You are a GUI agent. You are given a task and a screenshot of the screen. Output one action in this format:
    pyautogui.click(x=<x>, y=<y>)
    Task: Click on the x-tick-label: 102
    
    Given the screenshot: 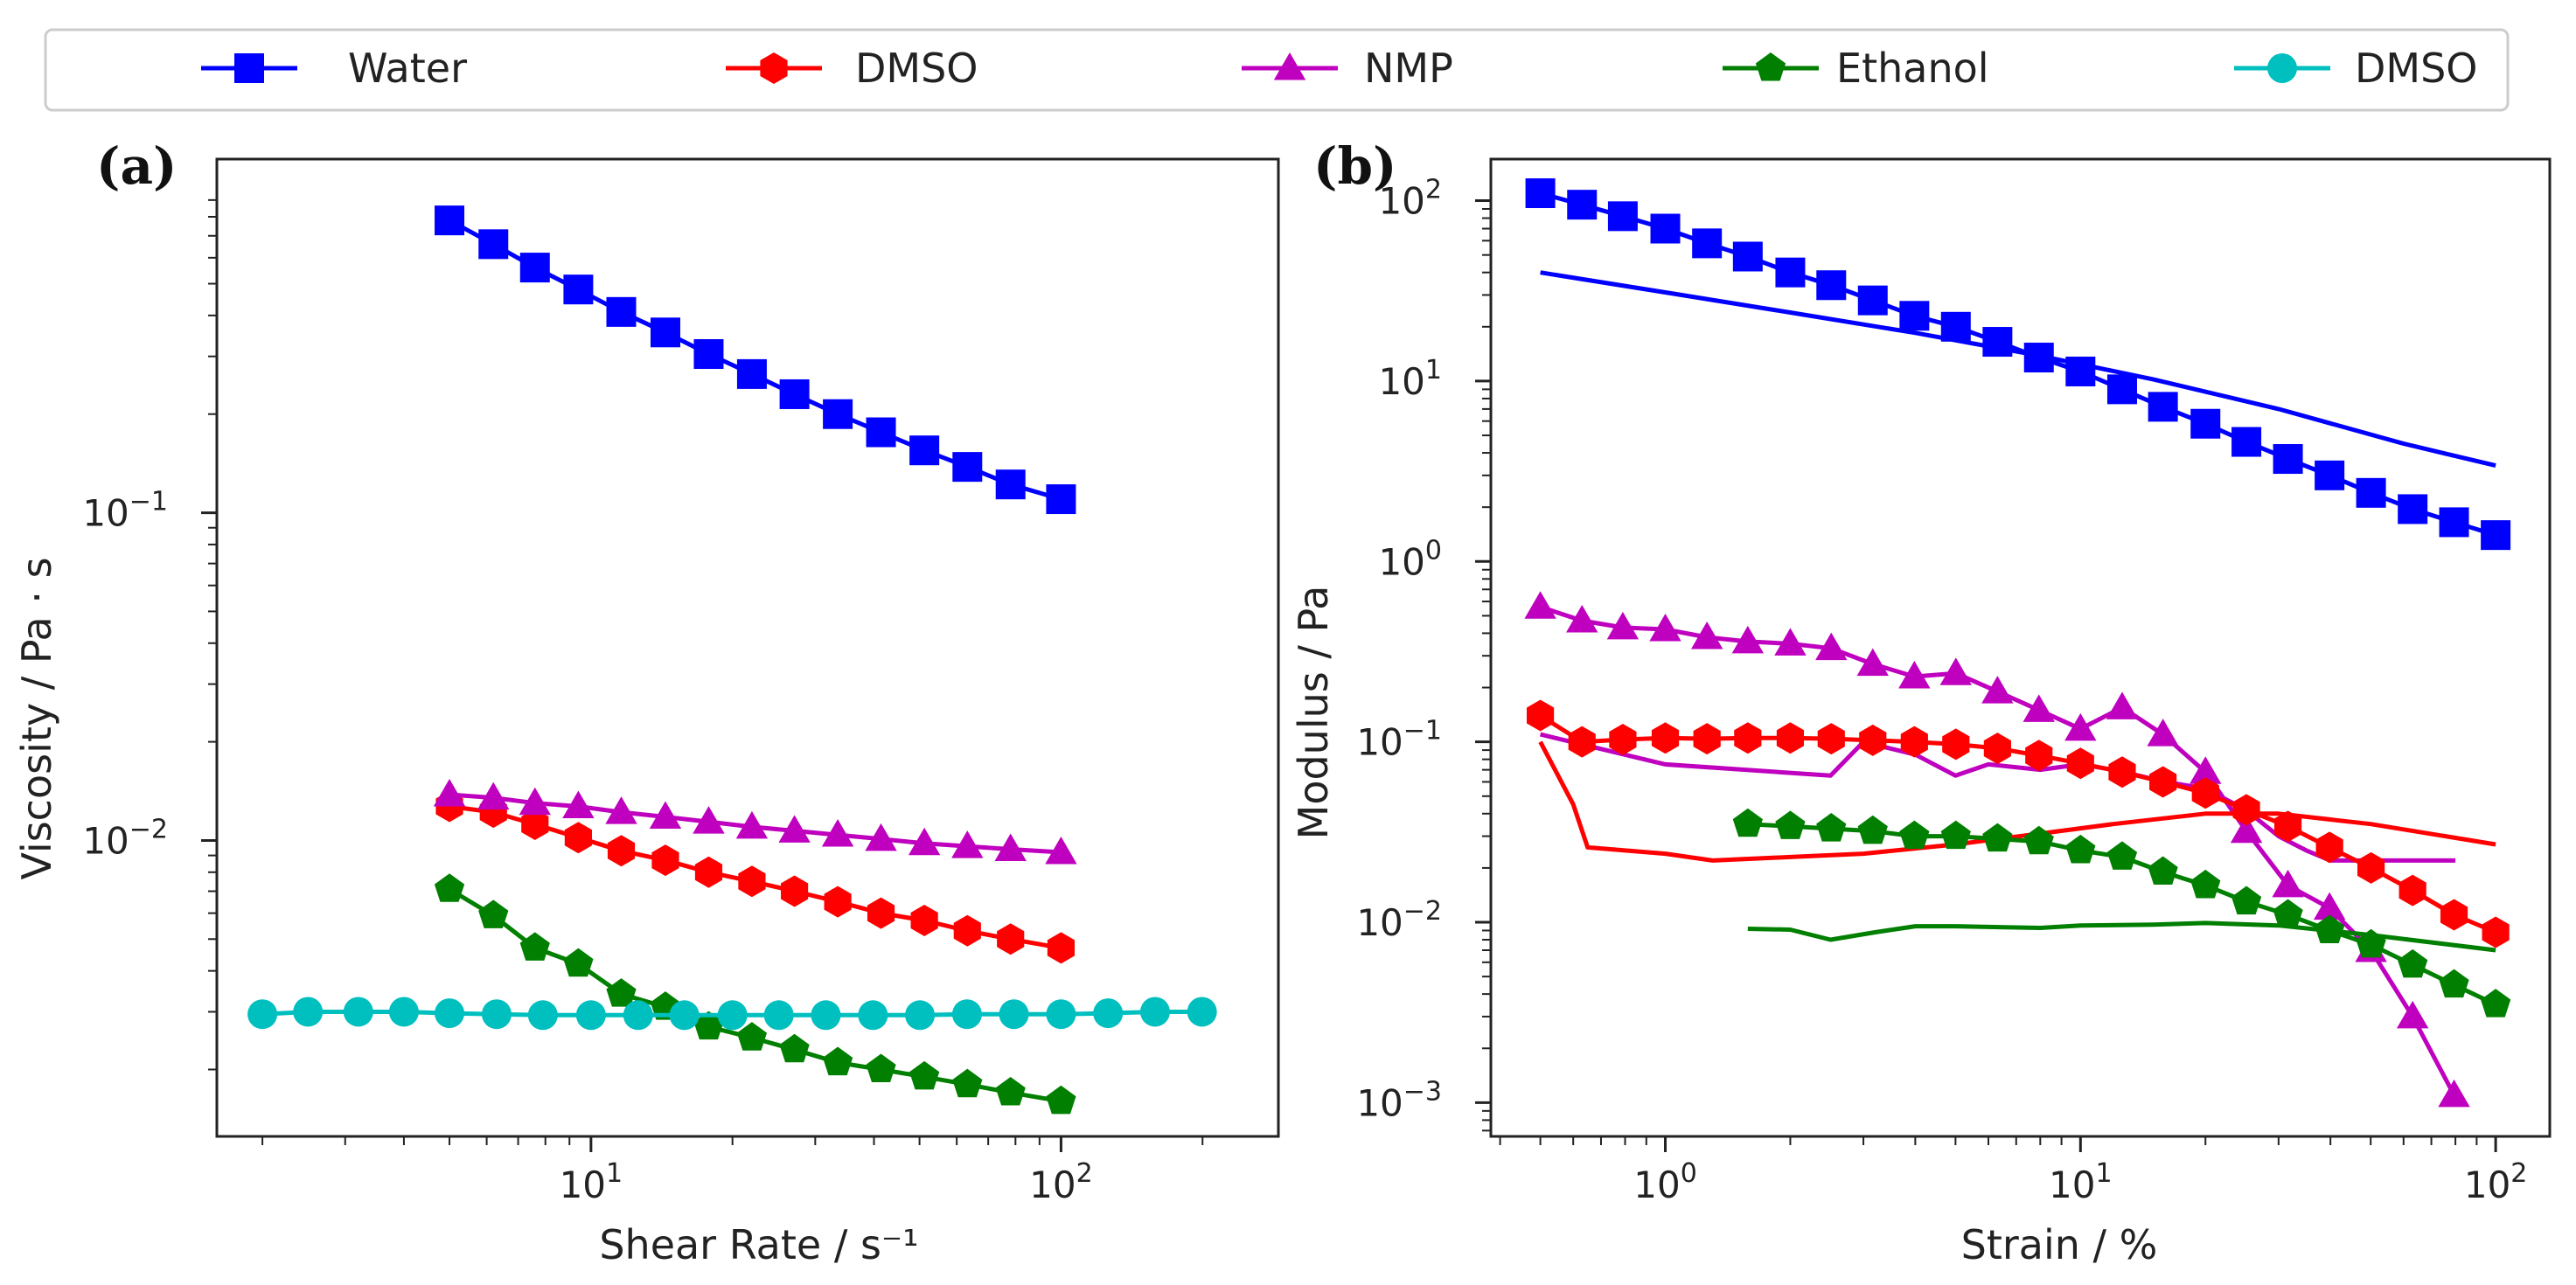 What is the action you would take?
    pyautogui.click(x=1061, y=1182)
    